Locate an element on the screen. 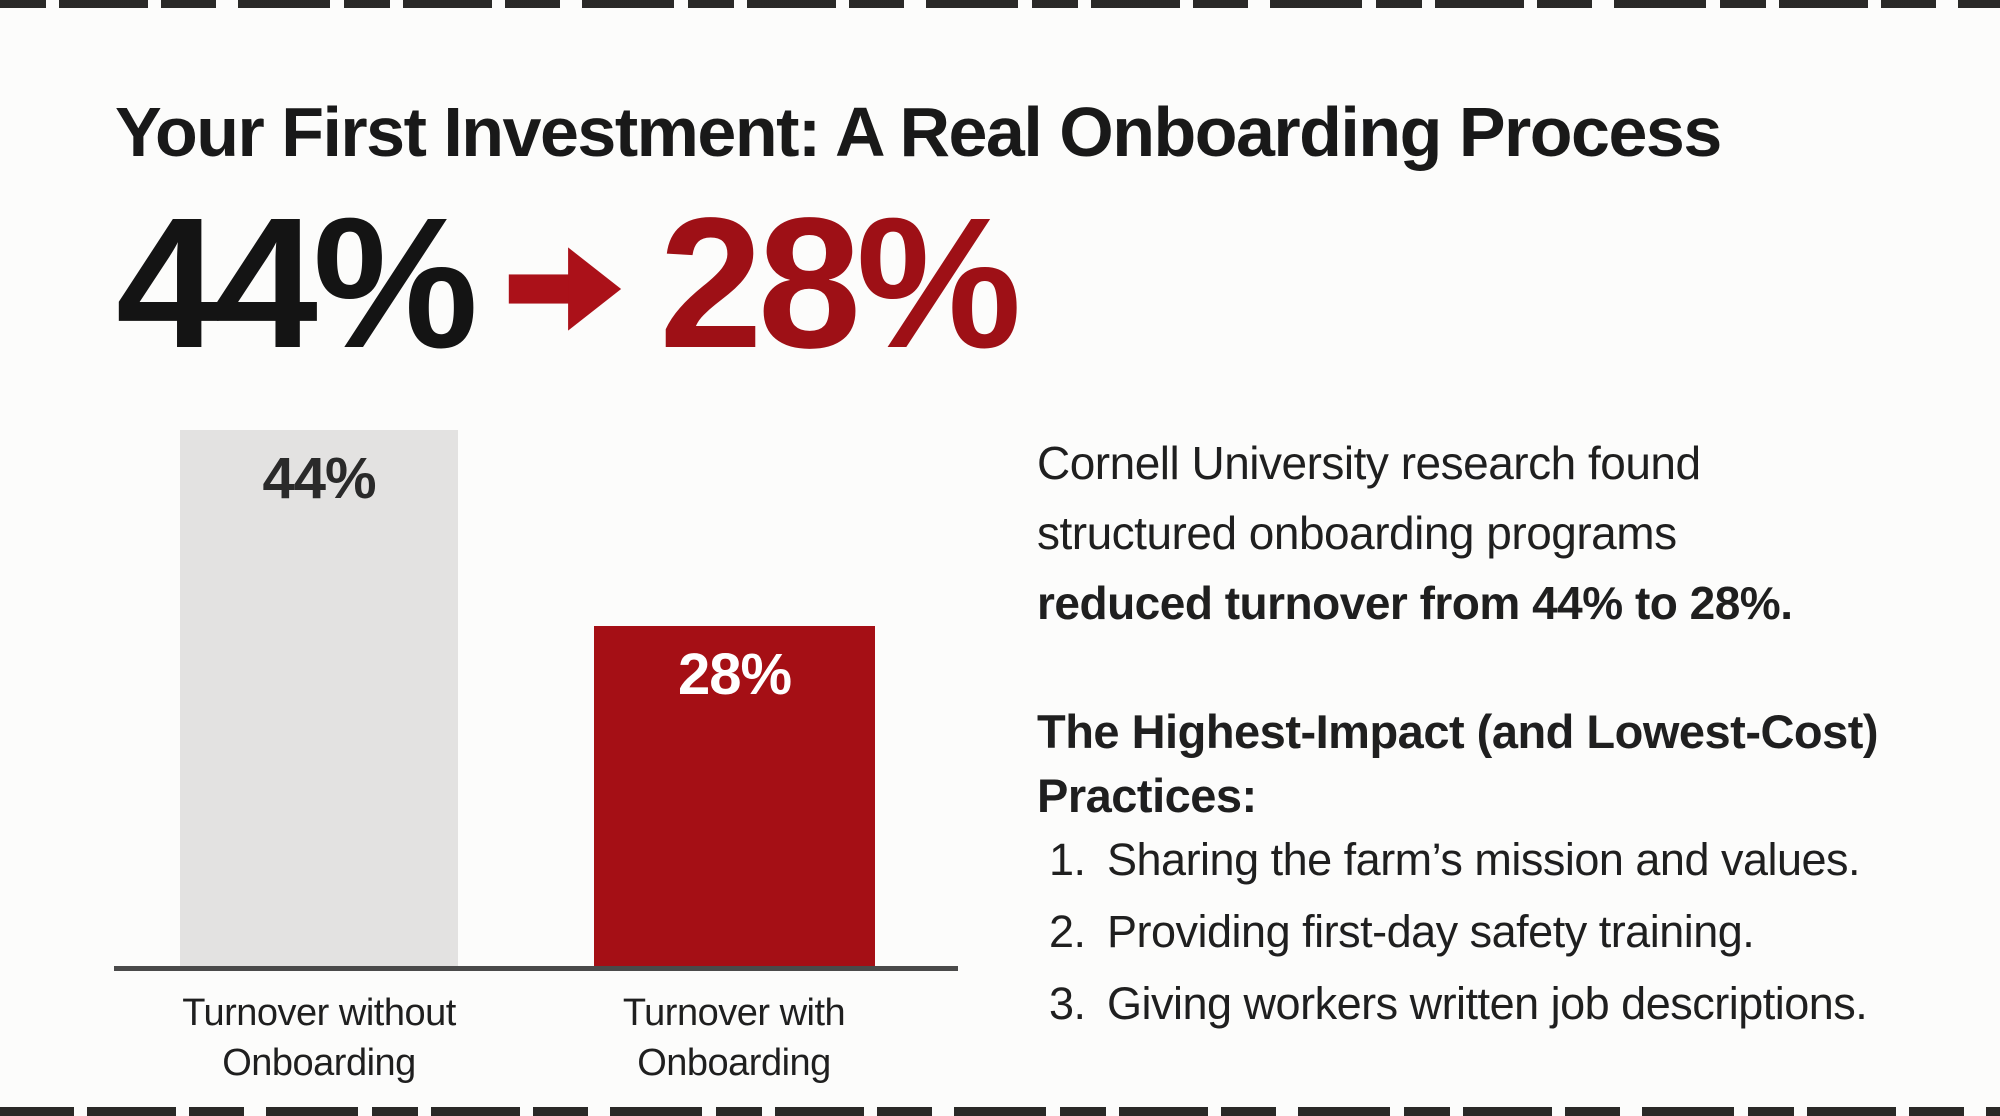 The width and height of the screenshot is (2000, 1116). right-arrow-icon is located at coordinates (565, 288).